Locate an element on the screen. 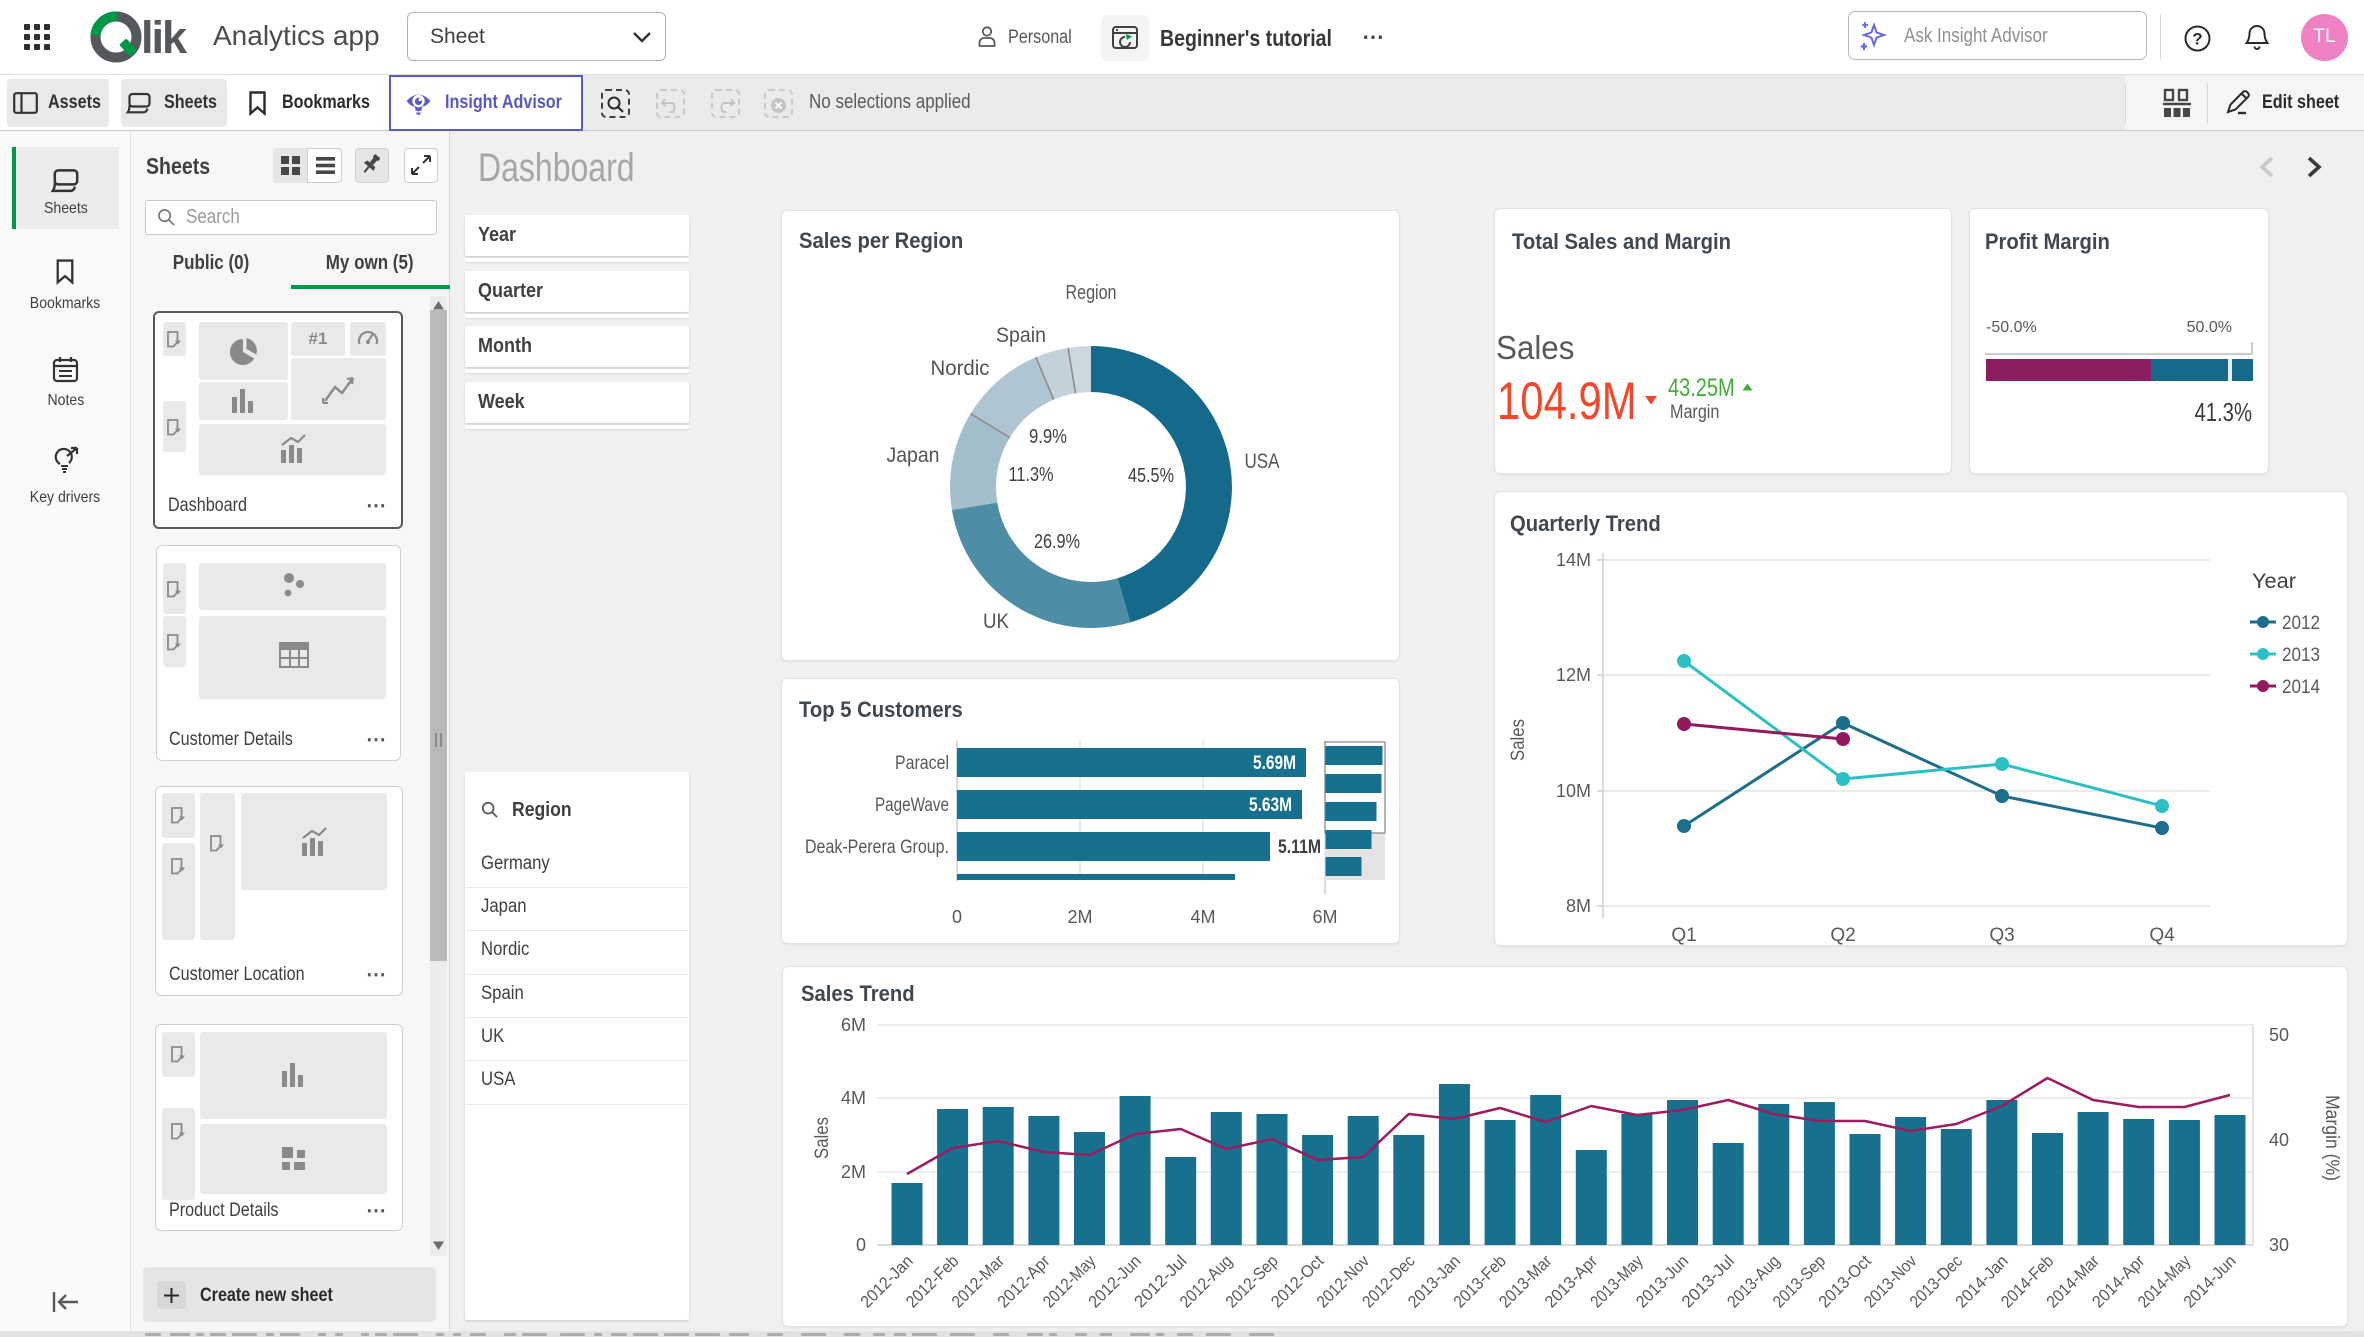  svg-text: 30 is located at coordinates (2279, 1245).